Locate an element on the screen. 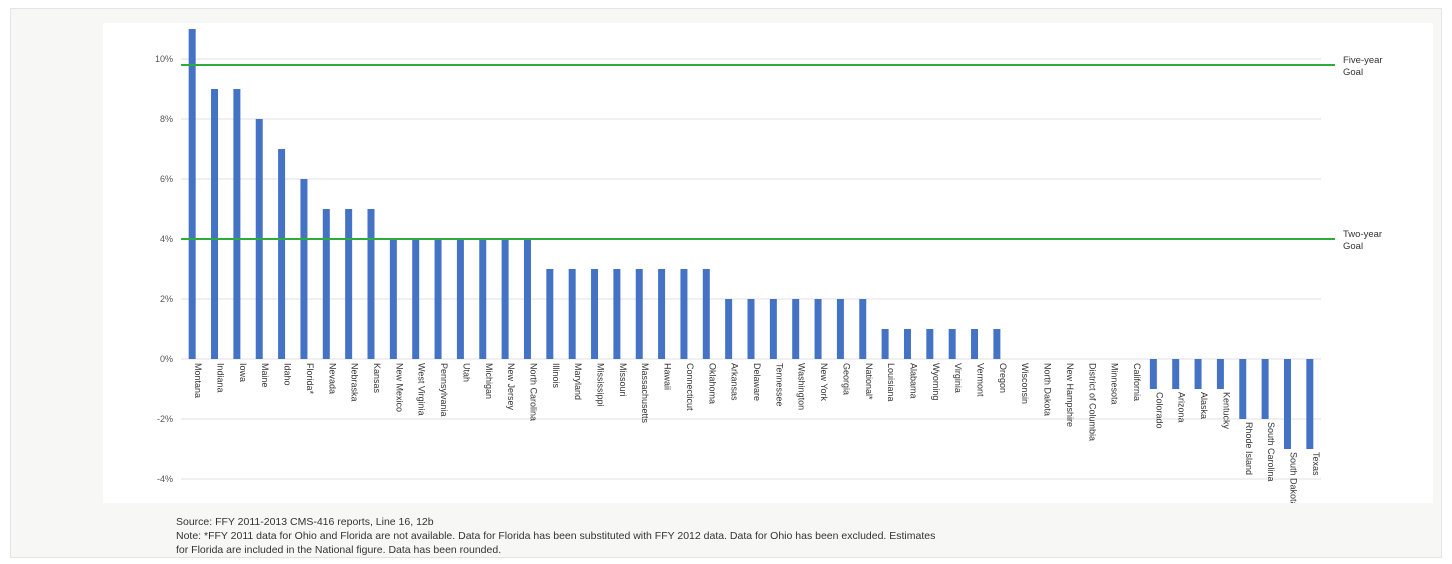 This screenshot has height=564, width=1452. x-tick-label: Vermont is located at coordinates (981, 380).